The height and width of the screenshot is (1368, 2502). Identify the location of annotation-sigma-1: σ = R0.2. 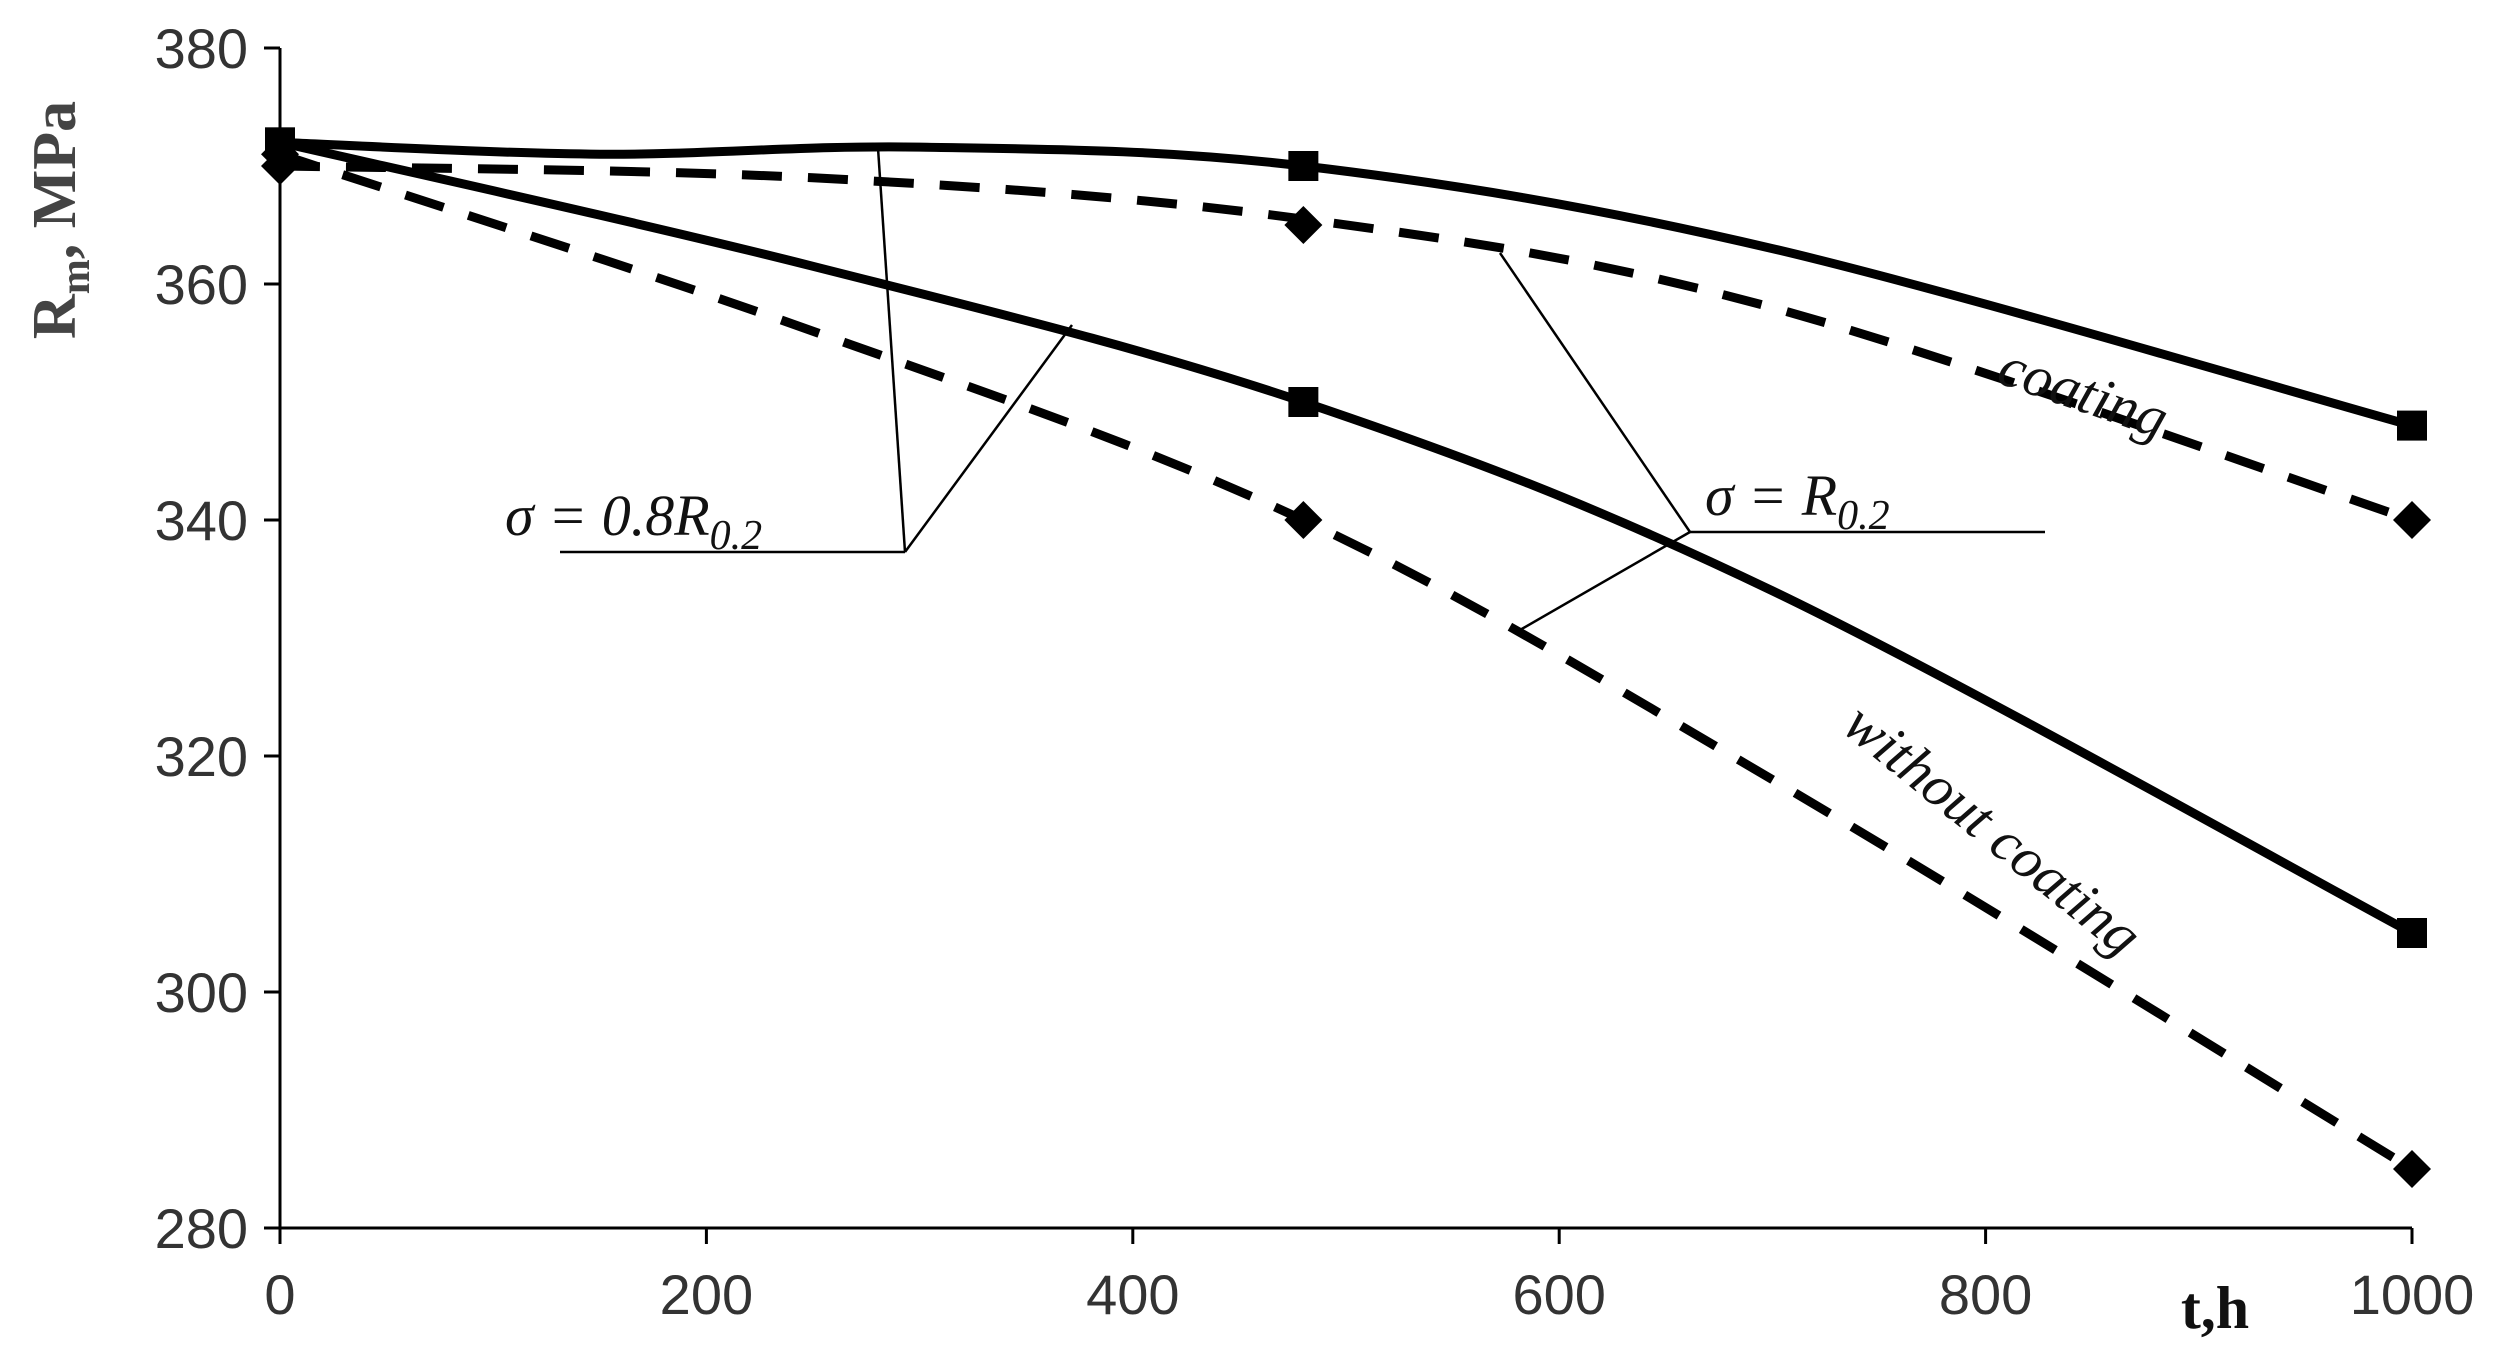
(1797, 501).